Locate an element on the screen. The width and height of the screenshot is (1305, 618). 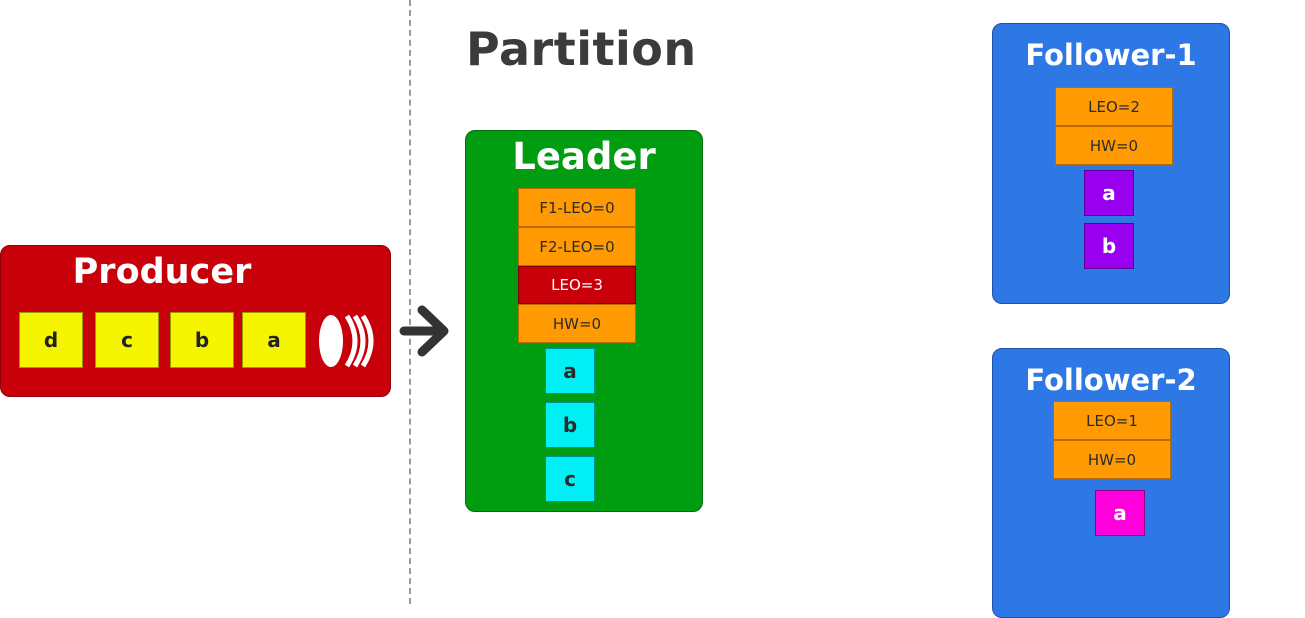
leader-title: Leader is located at coordinates (584, 156).